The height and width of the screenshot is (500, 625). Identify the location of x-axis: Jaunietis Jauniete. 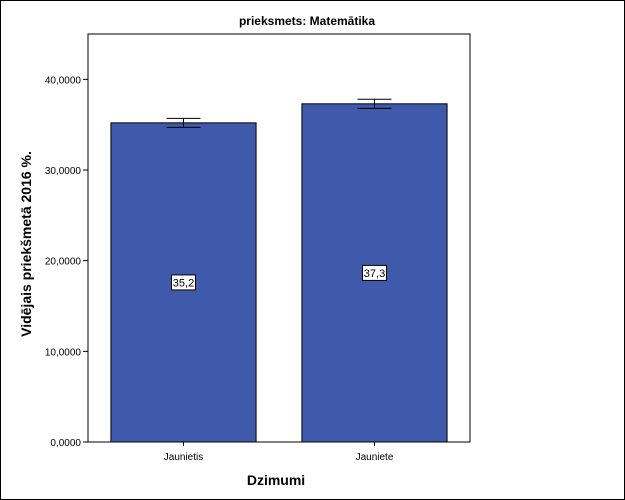
(279, 452).